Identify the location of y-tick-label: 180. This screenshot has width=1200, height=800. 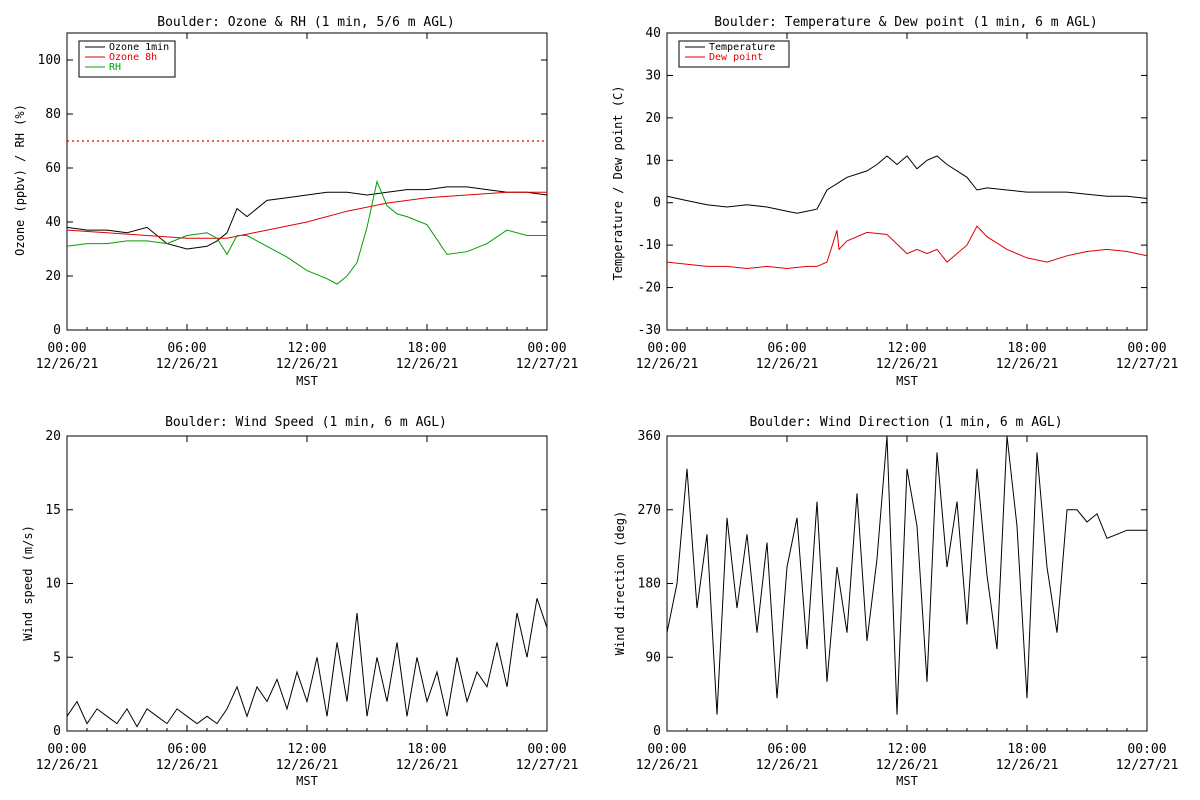
(649, 584).